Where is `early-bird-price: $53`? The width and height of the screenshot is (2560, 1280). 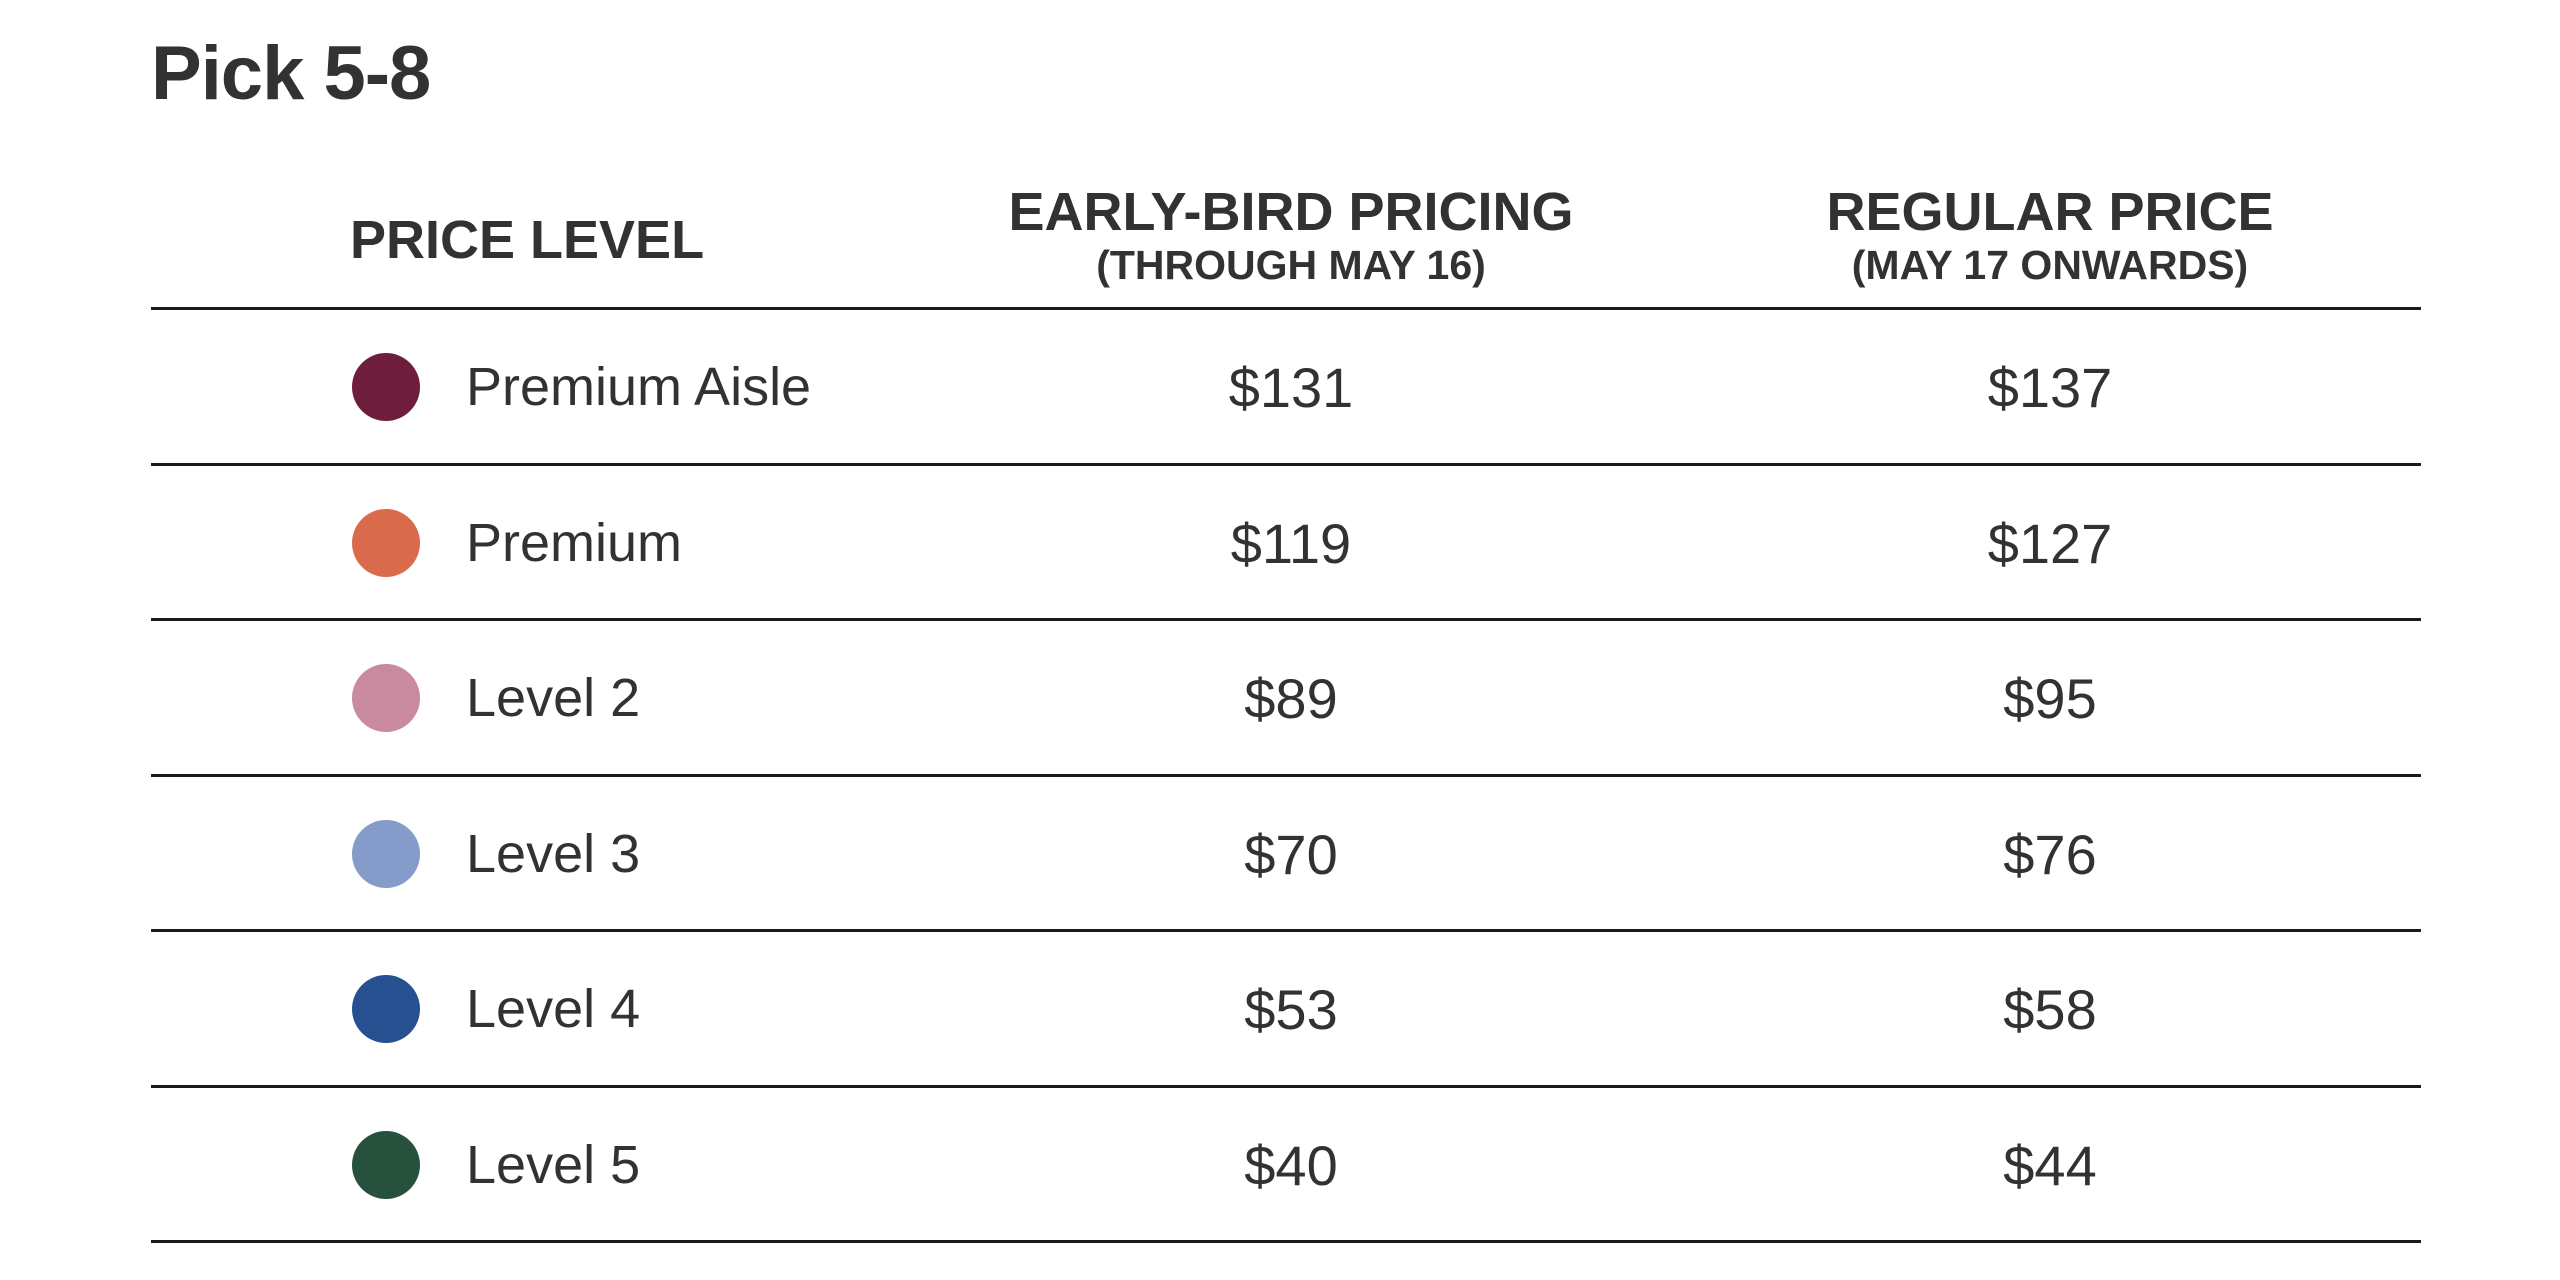
early-bird-price: $53 is located at coordinates (1291, 1009).